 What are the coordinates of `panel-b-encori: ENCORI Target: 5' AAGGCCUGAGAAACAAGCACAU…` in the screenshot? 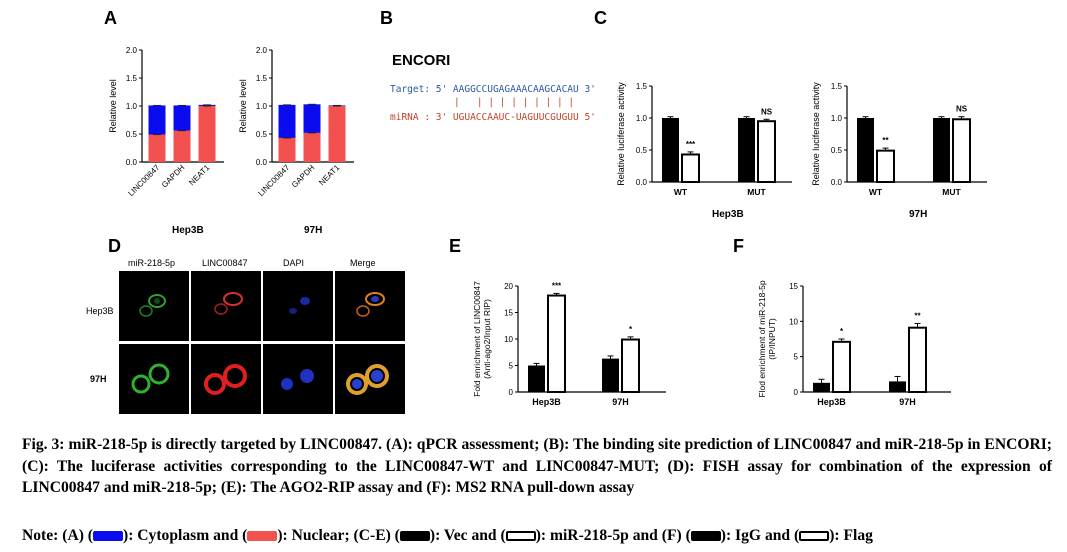 It's located at (498, 77).